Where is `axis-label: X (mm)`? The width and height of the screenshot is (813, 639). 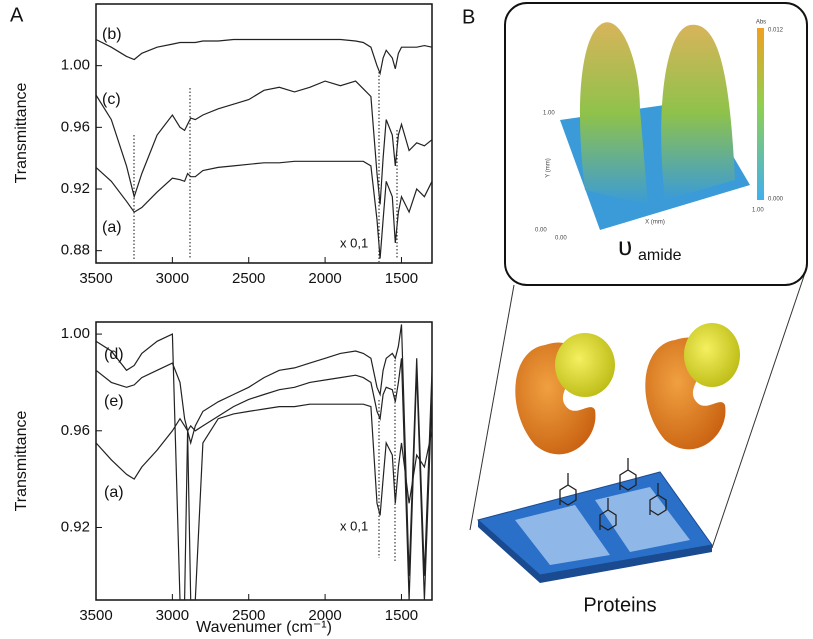
axis-label: X (mm) is located at coordinates (655, 223).